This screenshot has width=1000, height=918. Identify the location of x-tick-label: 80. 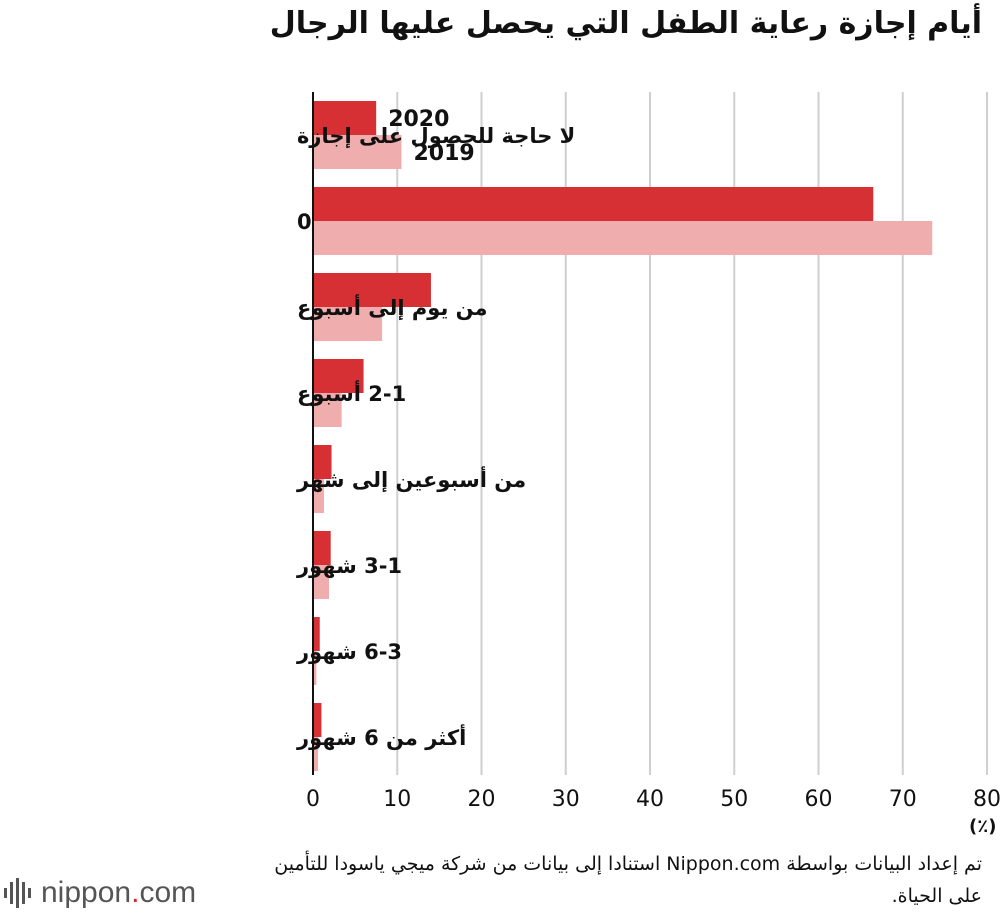
(986, 799).